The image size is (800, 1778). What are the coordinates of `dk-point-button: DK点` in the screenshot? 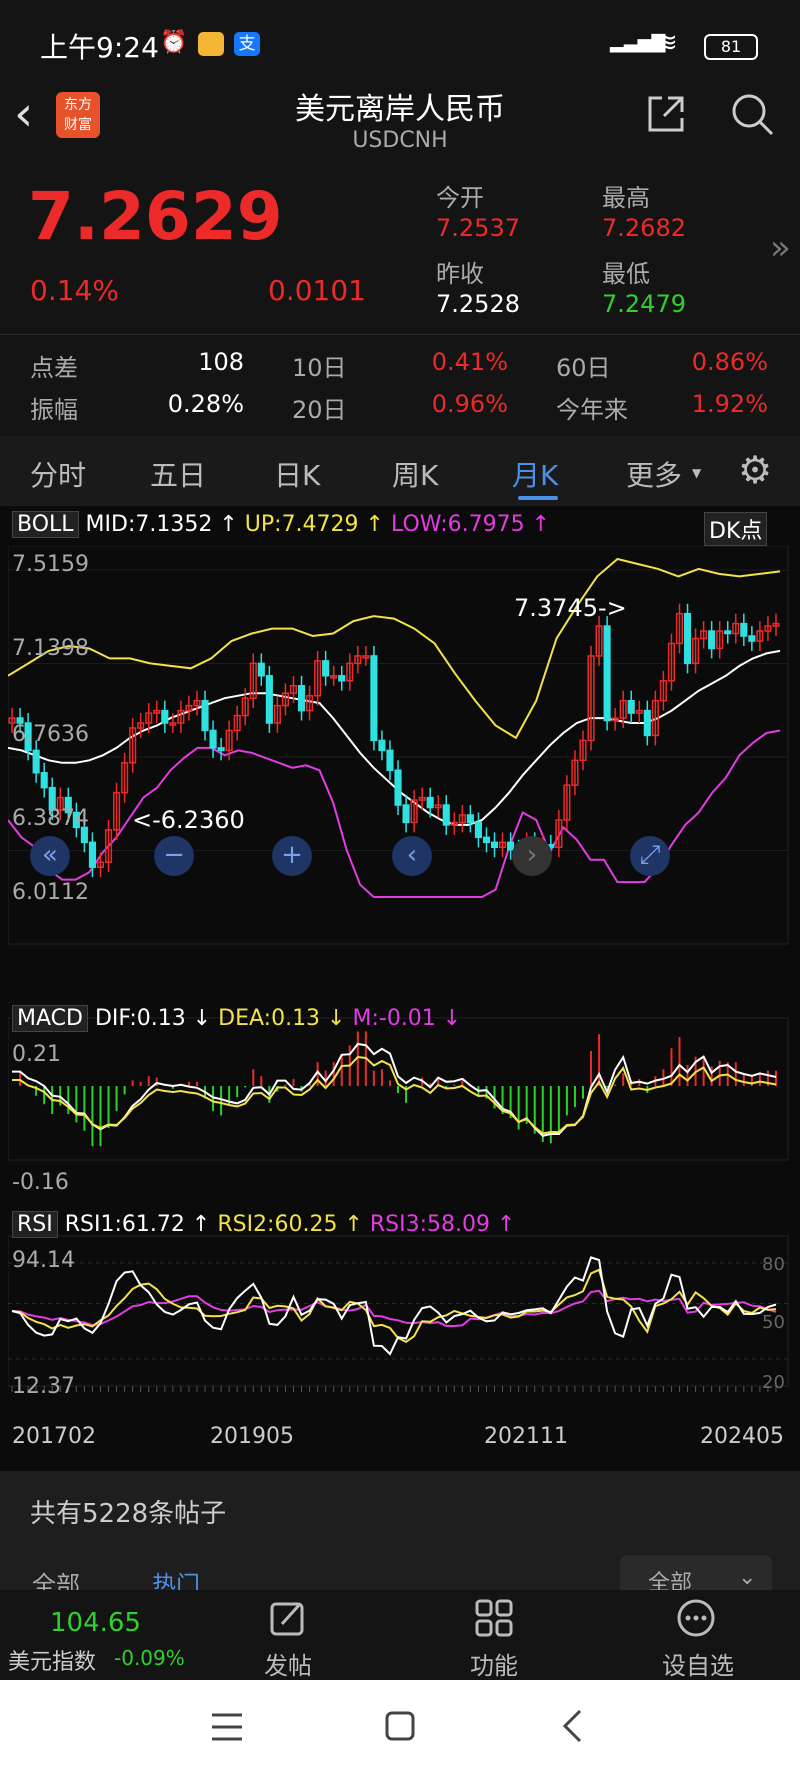 It's located at (736, 529).